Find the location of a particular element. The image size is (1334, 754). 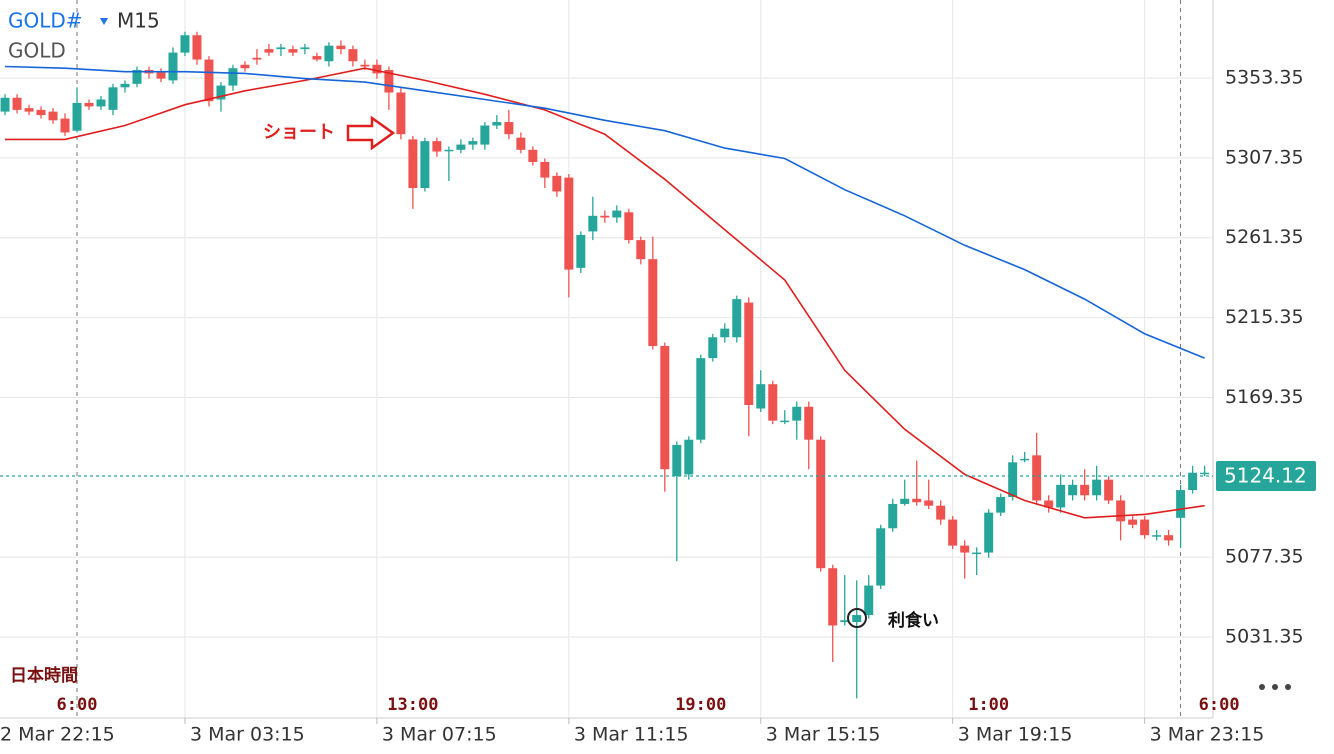

timezone-label: 日本時間 is located at coordinates (44, 675).